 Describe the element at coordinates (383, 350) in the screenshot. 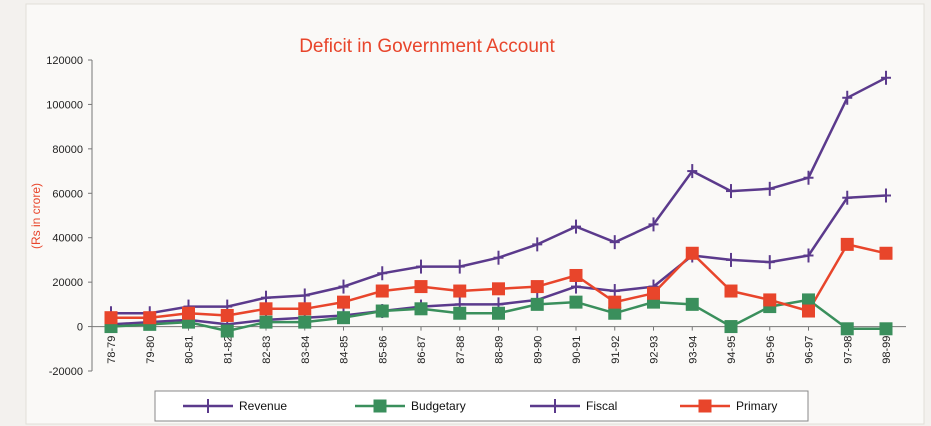

I see `x-tick-label: 85-86` at that location.